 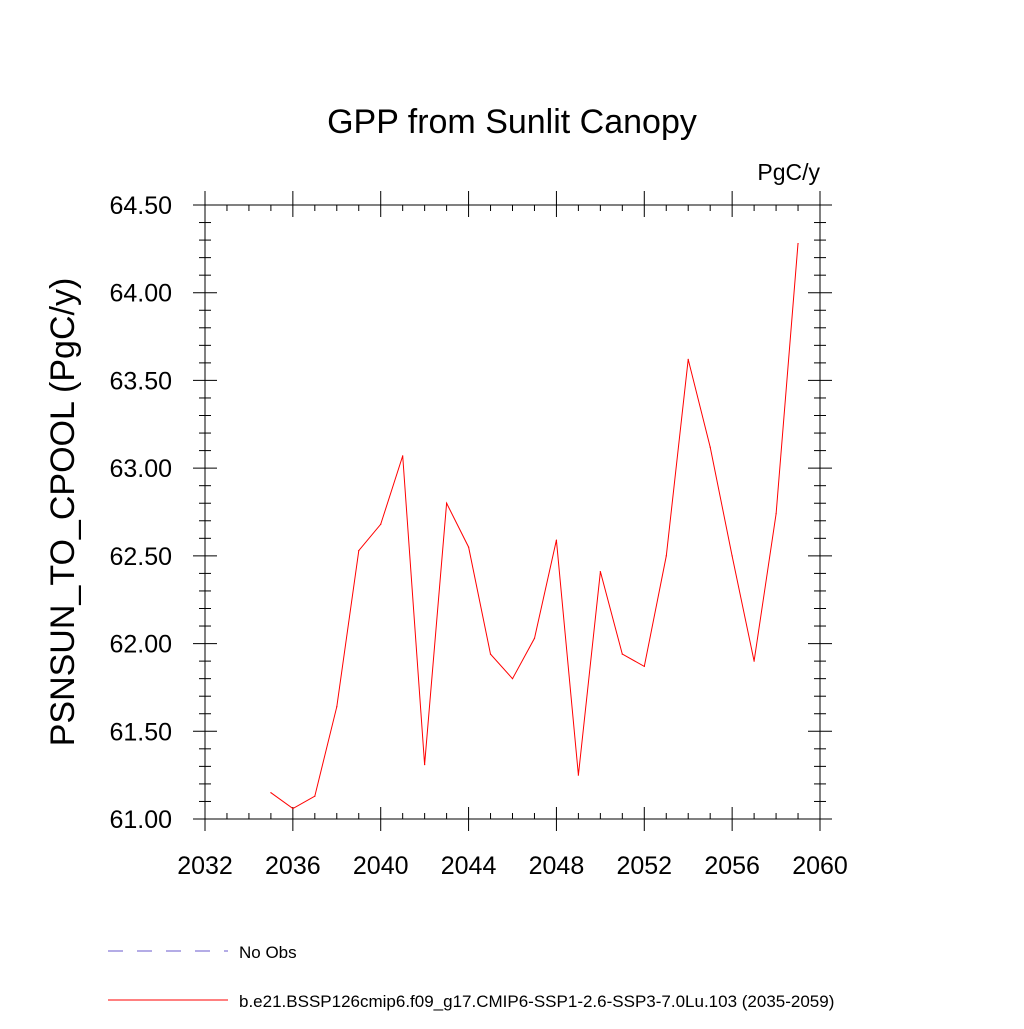 What do you see at coordinates (469, 866) in the screenshot?
I see `x-tick-label: 2044` at bounding box center [469, 866].